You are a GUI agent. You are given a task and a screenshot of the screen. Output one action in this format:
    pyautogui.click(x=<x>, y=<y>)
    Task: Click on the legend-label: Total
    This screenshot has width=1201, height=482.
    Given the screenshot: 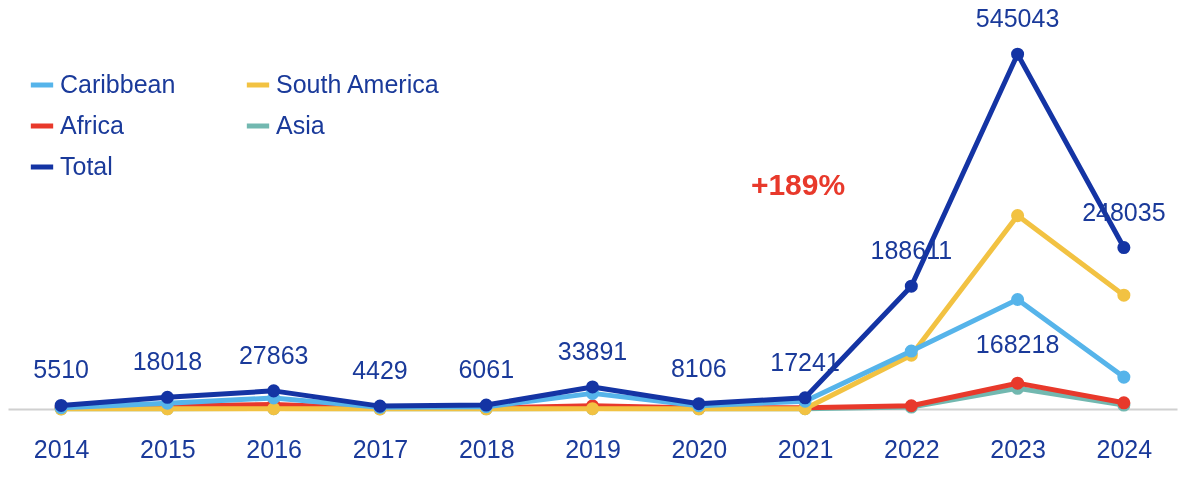 What is the action you would take?
    pyautogui.click(x=86, y=166)
    